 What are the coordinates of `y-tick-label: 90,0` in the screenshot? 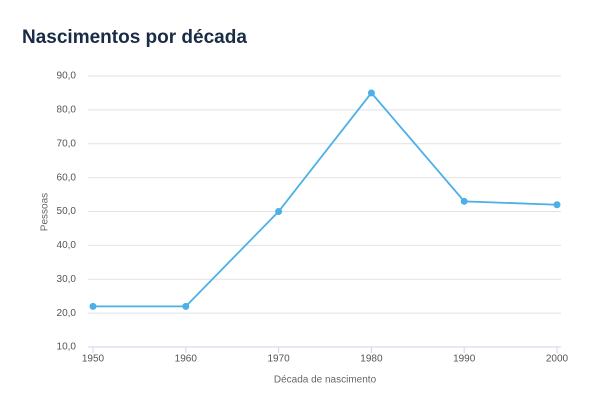 It's located at (67, 76).